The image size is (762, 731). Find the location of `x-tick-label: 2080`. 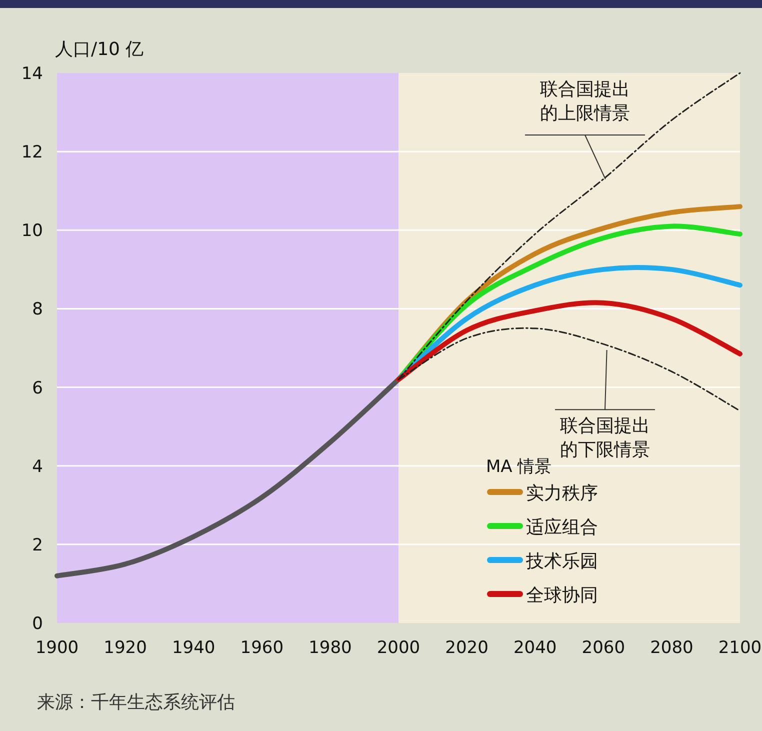

x-tick-label: 2080 is located at coordinates (672, 648).